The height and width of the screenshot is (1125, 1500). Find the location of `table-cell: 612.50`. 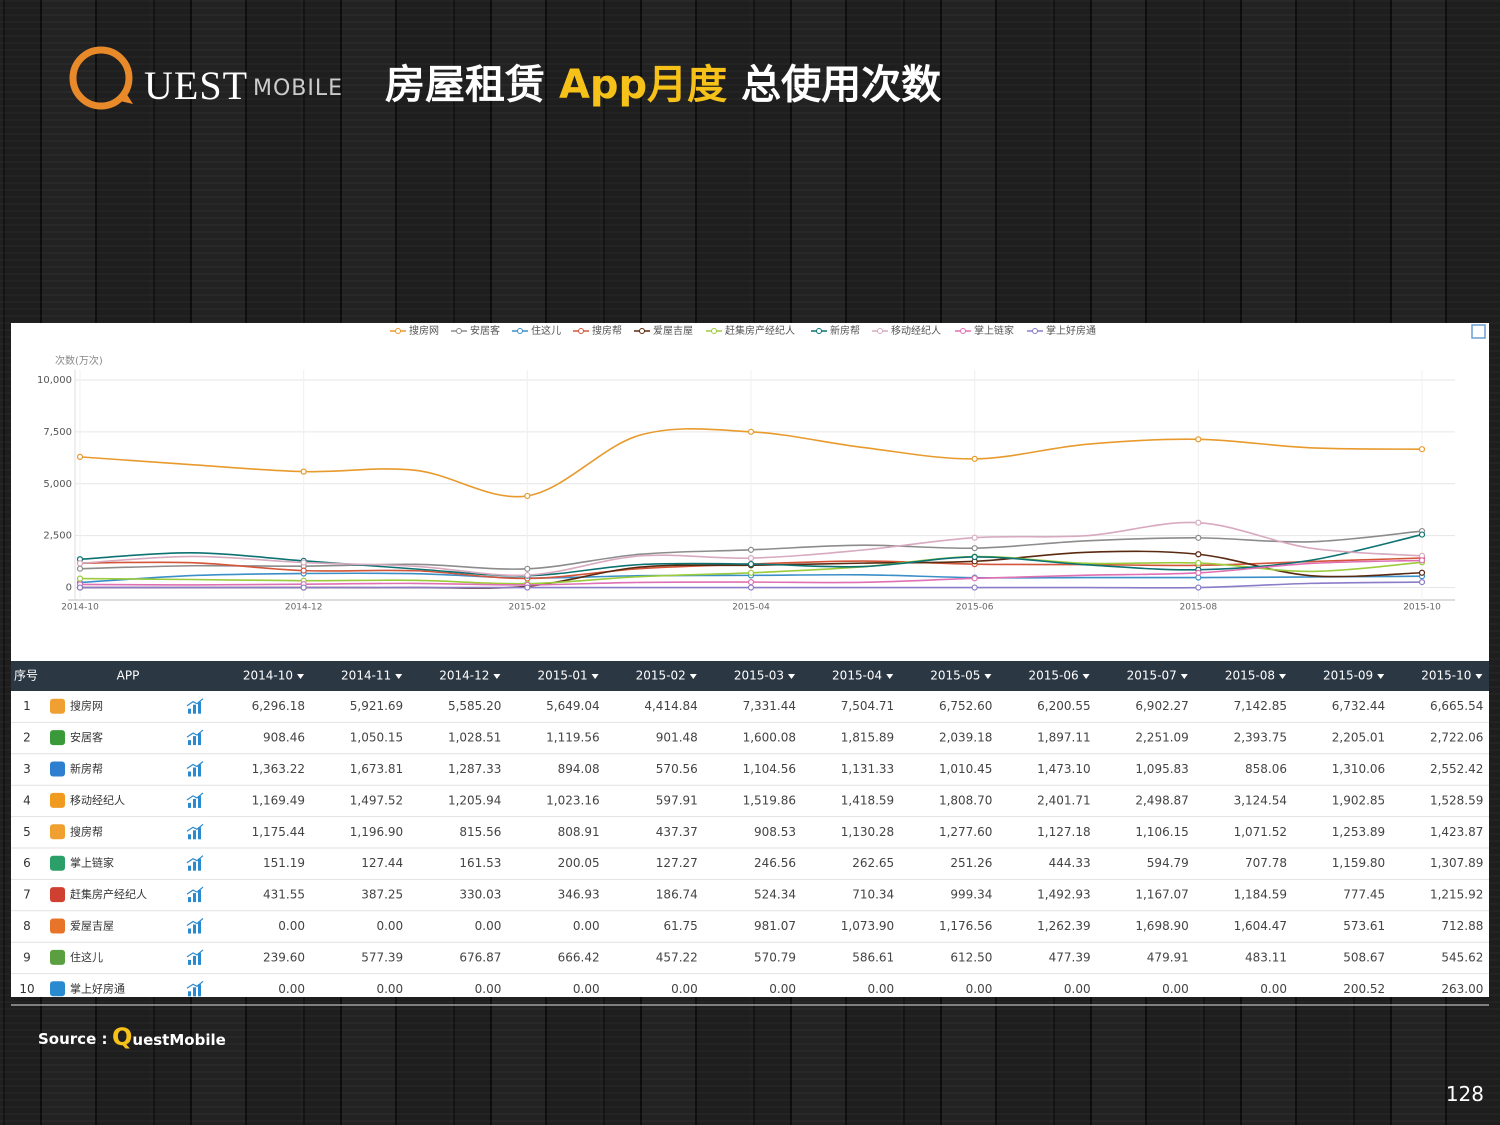

table-cell: 612.50 is located at coordinates (971, 957).